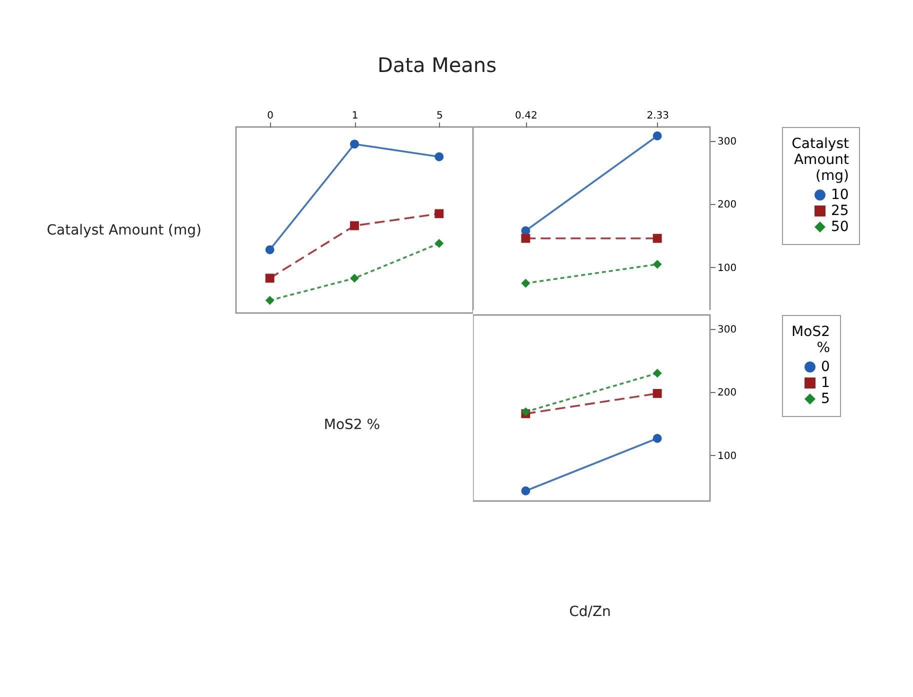 This screenshot has height=697, width=913. I want to click on chart-title: Data Means, so click(437, 65).